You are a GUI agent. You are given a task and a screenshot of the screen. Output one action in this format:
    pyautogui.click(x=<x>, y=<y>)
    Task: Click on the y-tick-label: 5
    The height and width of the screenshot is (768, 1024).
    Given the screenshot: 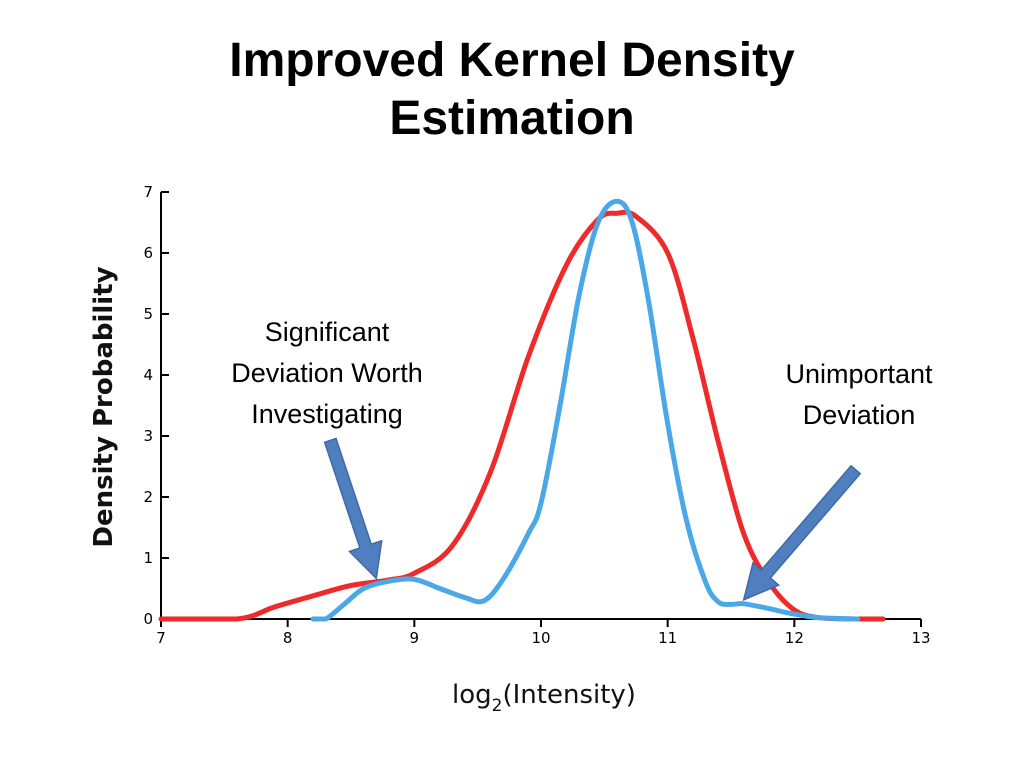 What is the action you would take?
    pyautogui.click(x=148, y=314)
    